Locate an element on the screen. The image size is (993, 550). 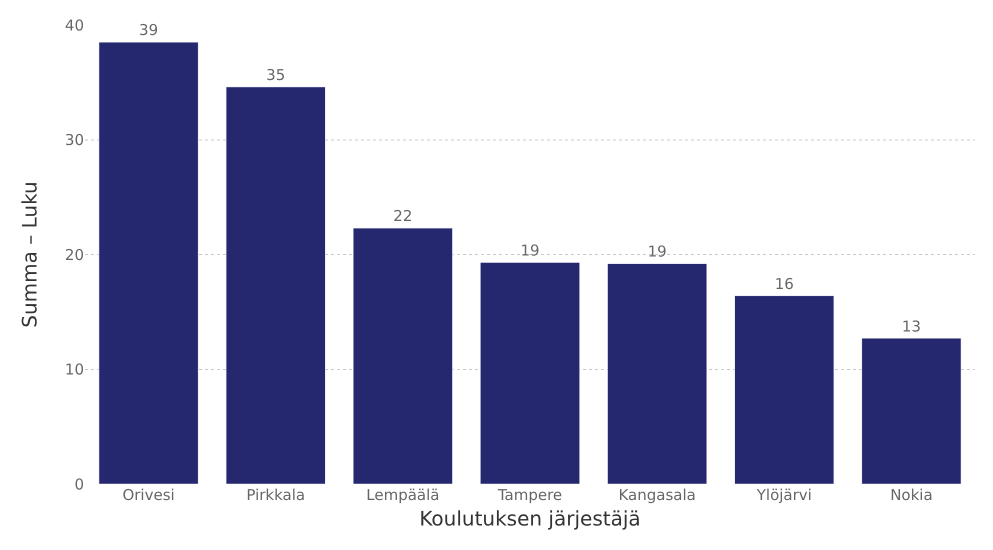
y-tick-label: 20 is located at coordinates (74, 255).